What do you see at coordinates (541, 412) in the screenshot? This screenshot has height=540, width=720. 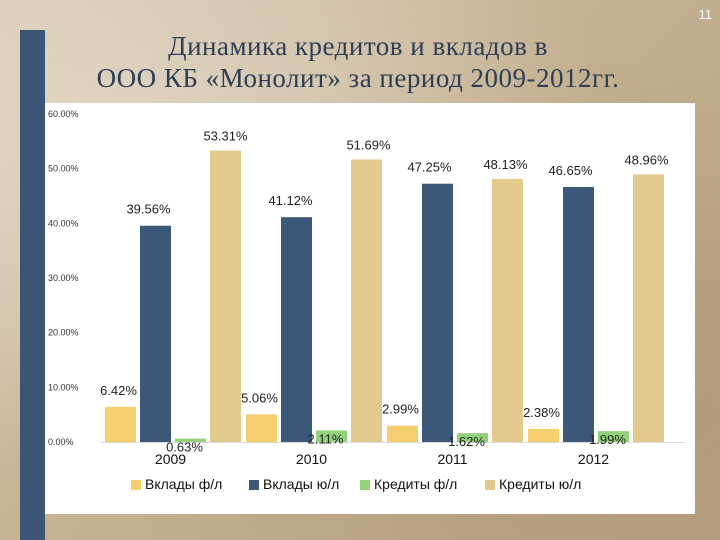 I see `data-label: 2.38%` at bounding box center [541, 412].